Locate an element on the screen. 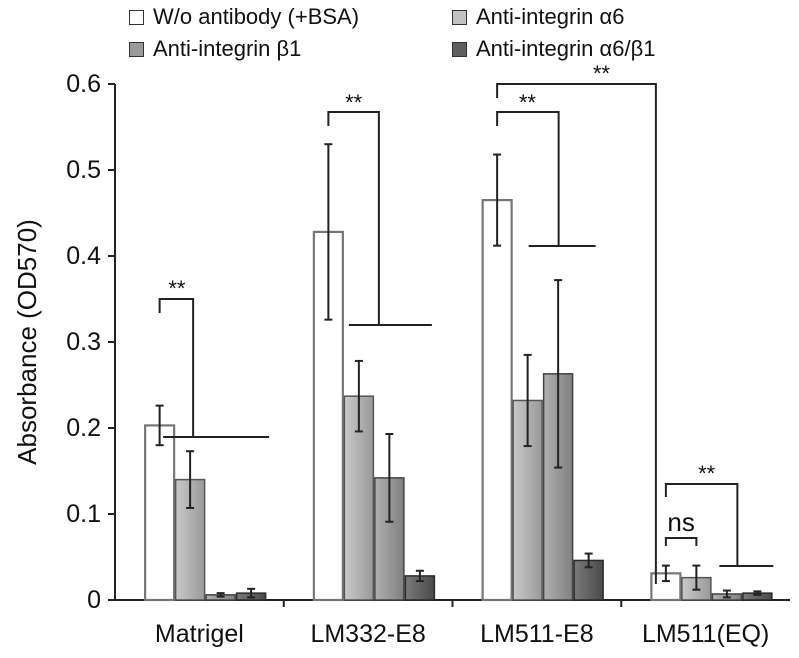 This screenshot has height=658, width=799. legend-item: Anti-integrin α6/β1 is located at coordinates (553, 49).